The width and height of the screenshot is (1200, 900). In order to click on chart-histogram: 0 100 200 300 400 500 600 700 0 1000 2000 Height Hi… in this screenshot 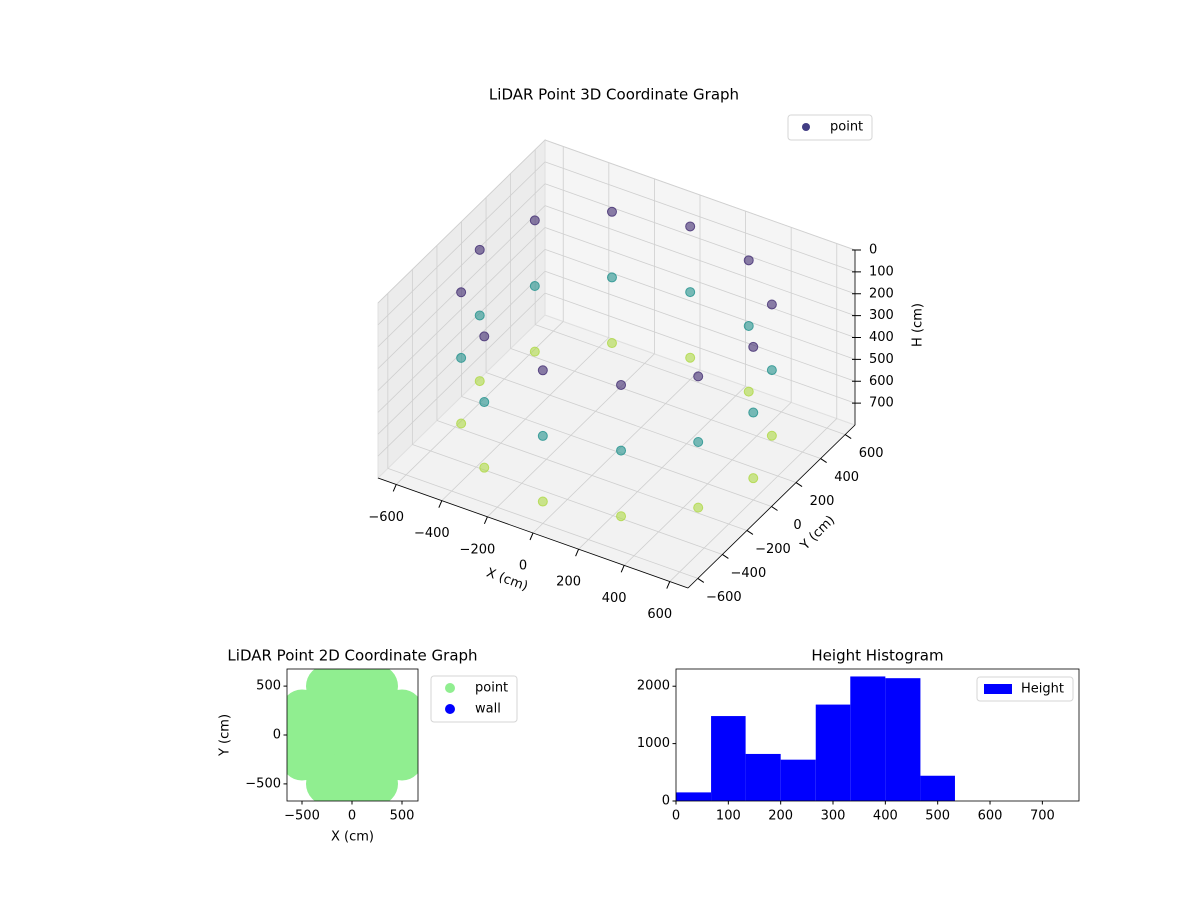, I will do `click(858, 735)`.